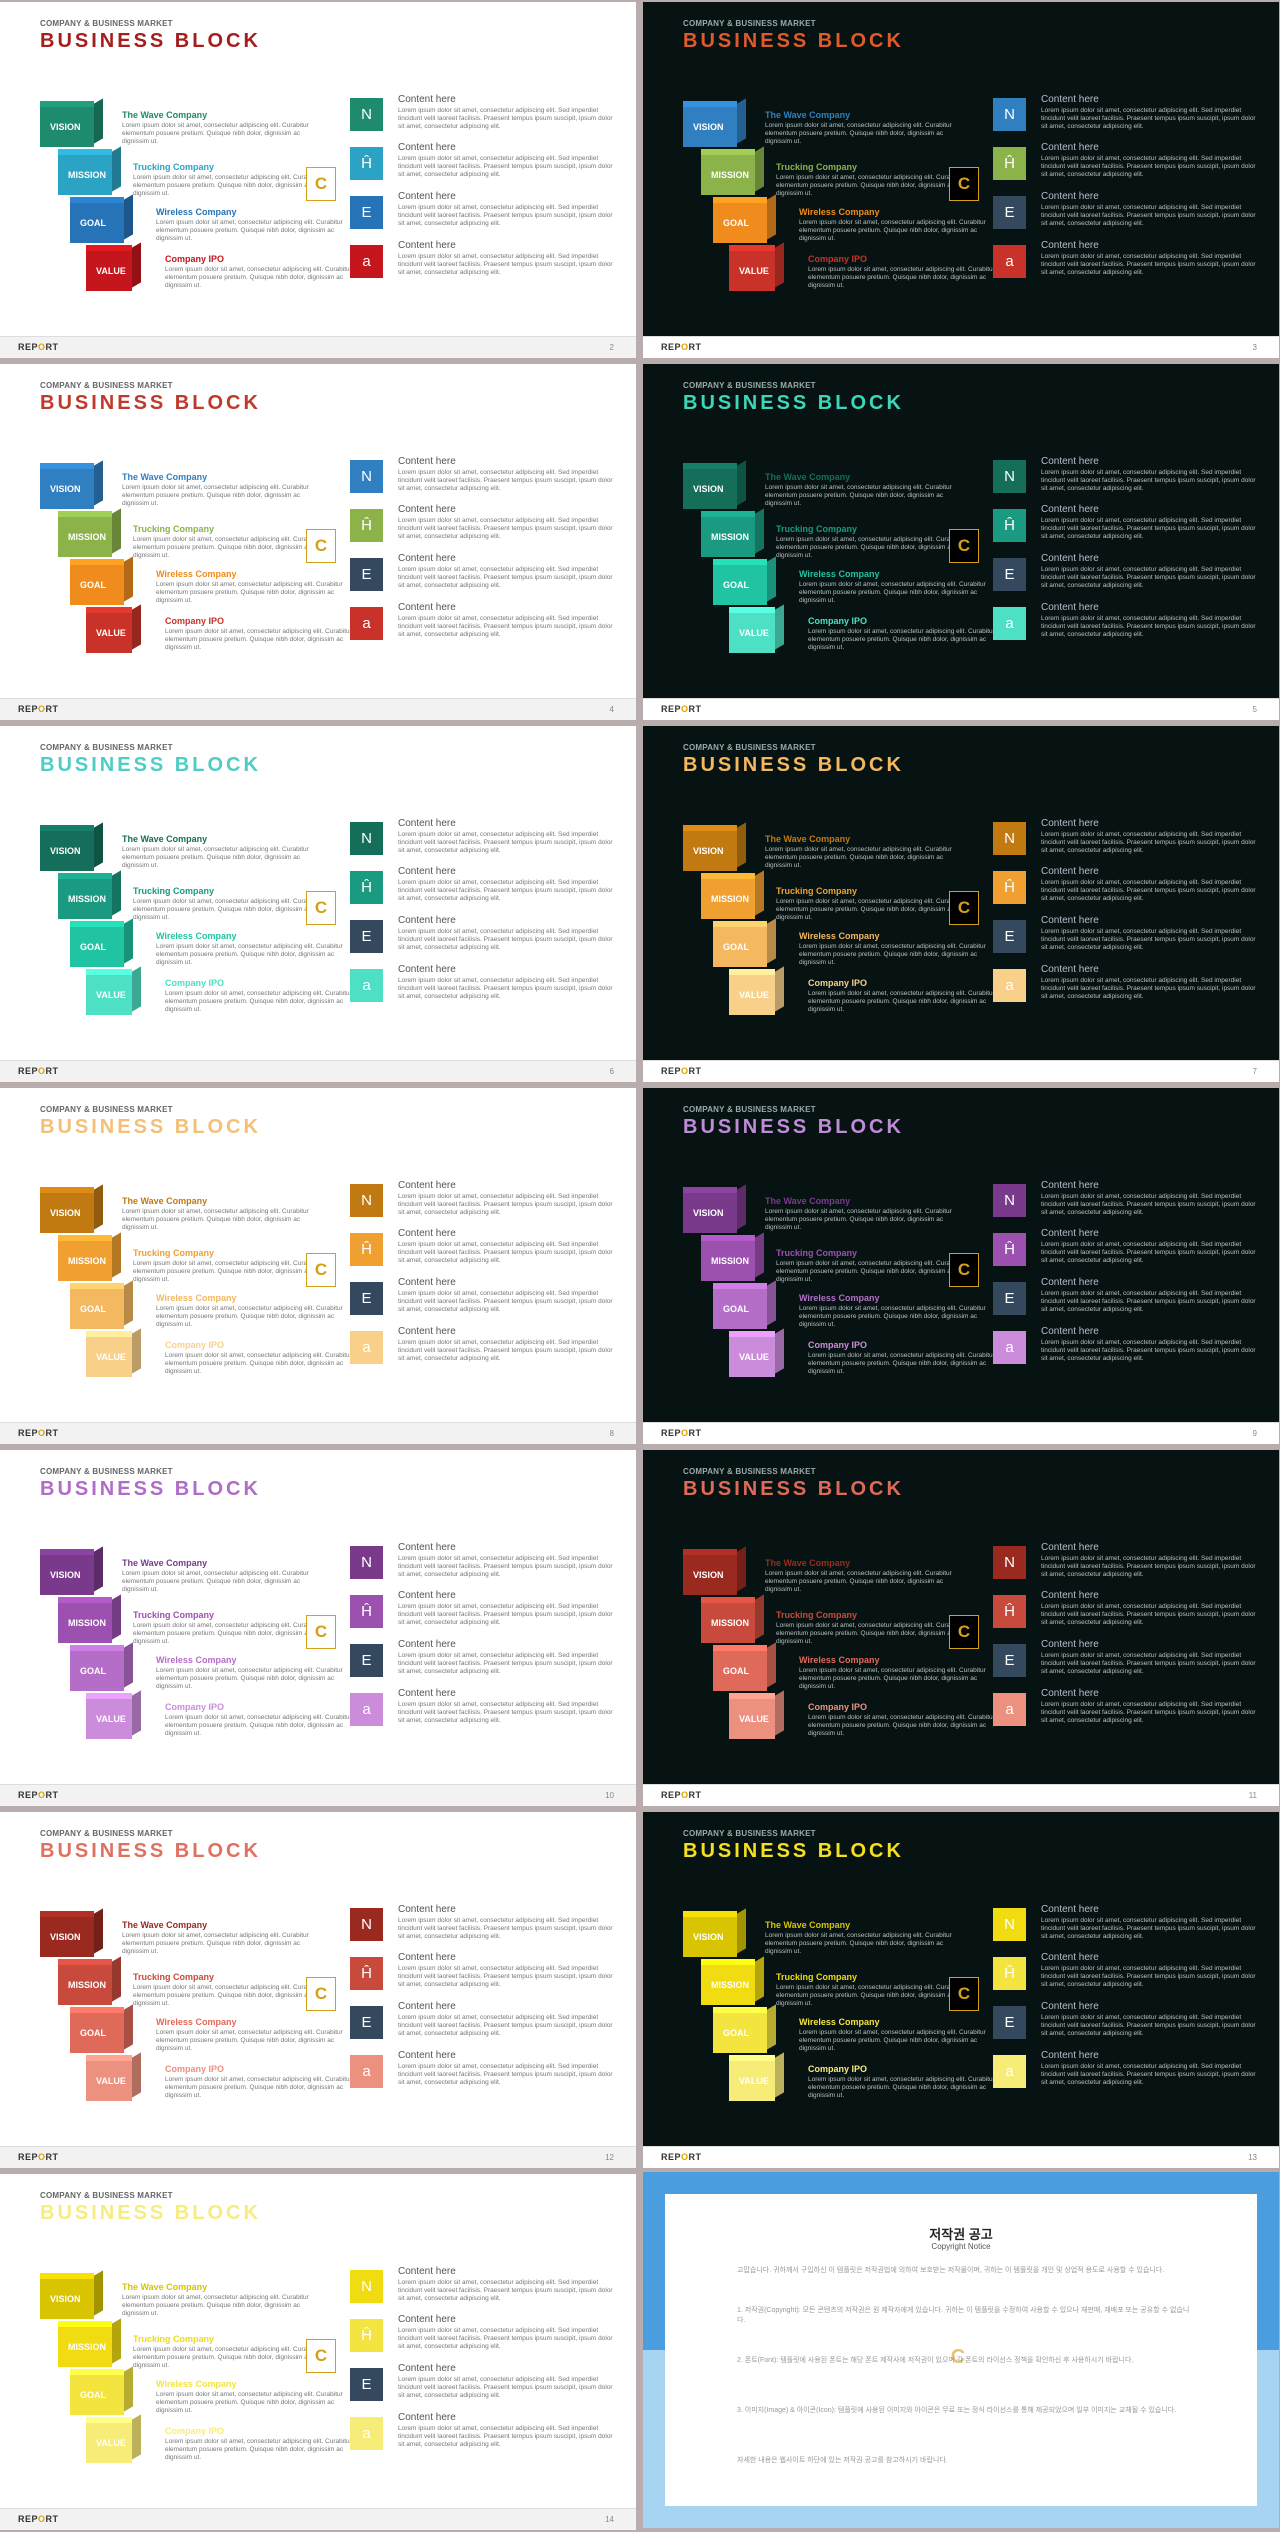 Image resolution: width=1280 pixels, height=2532 pixels. Describe the element at coordinates (609, 1795) in the screenshot. I see `page-number: 10` at that location.